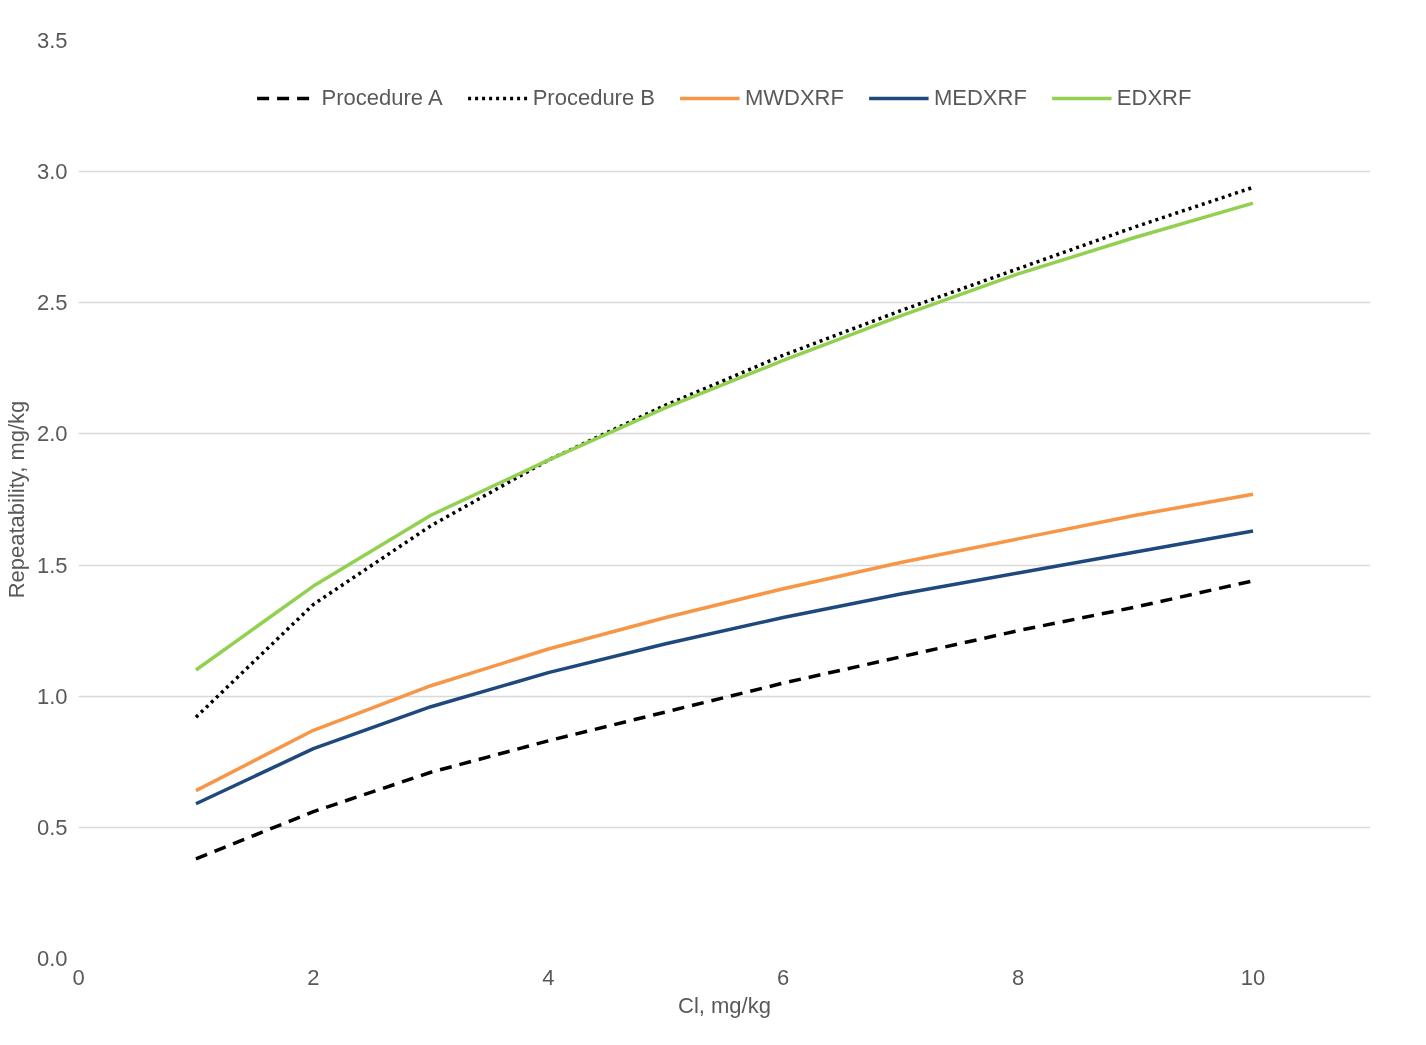 Image resolution: width=1426 pixels, height=1045 pixels. I want to click on x-tick-label: 4, so click(548, 977).